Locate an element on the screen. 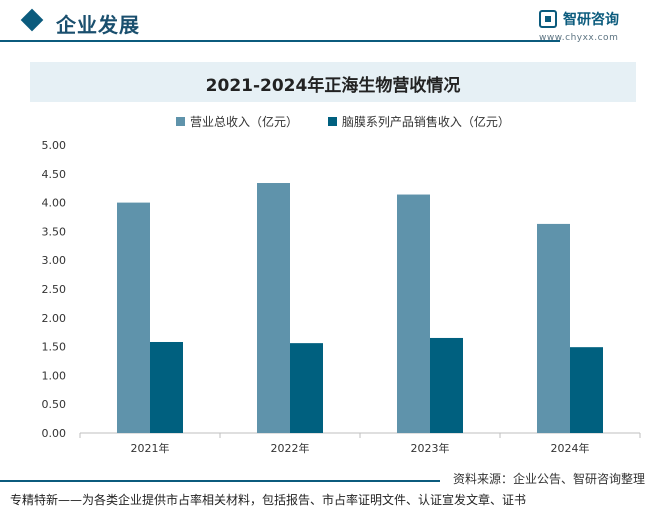  legend-swatch-product is located at coordinates (332, 121).